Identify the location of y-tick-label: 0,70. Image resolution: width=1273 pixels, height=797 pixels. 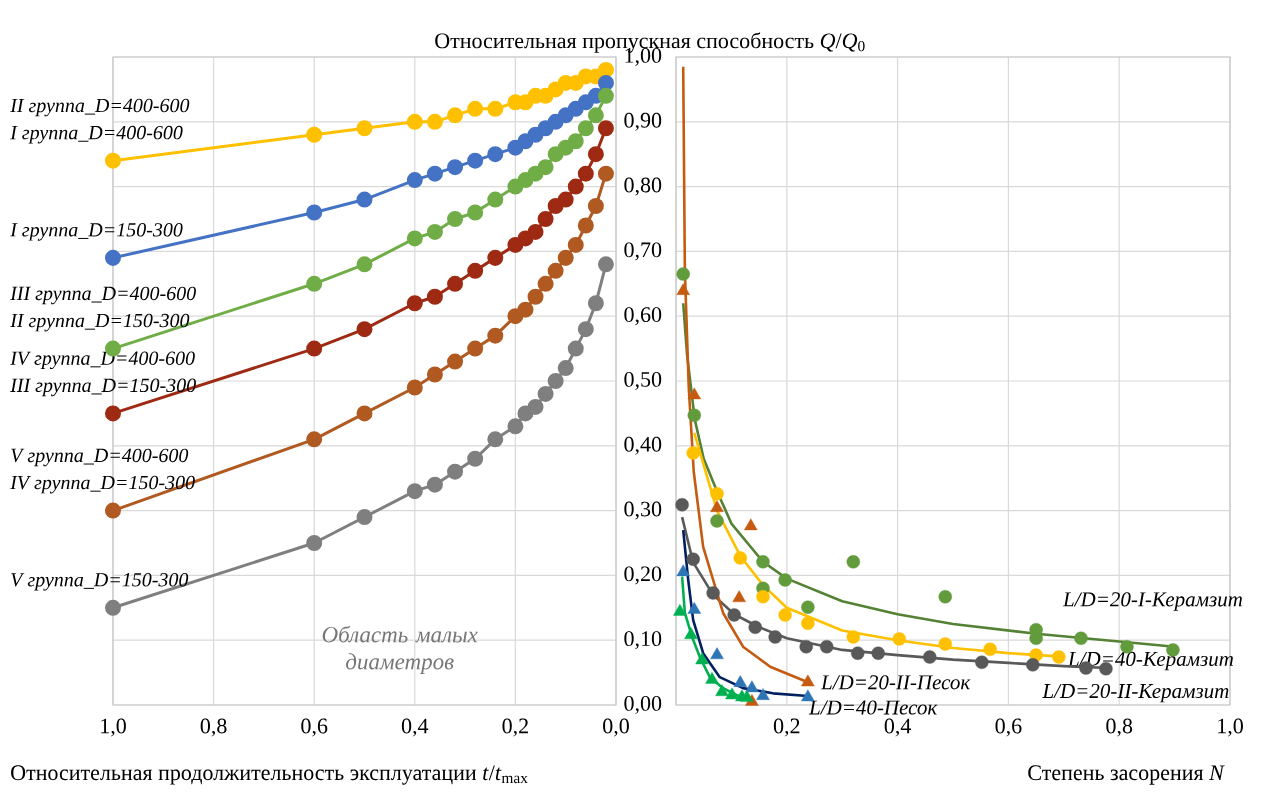
(643, 251).